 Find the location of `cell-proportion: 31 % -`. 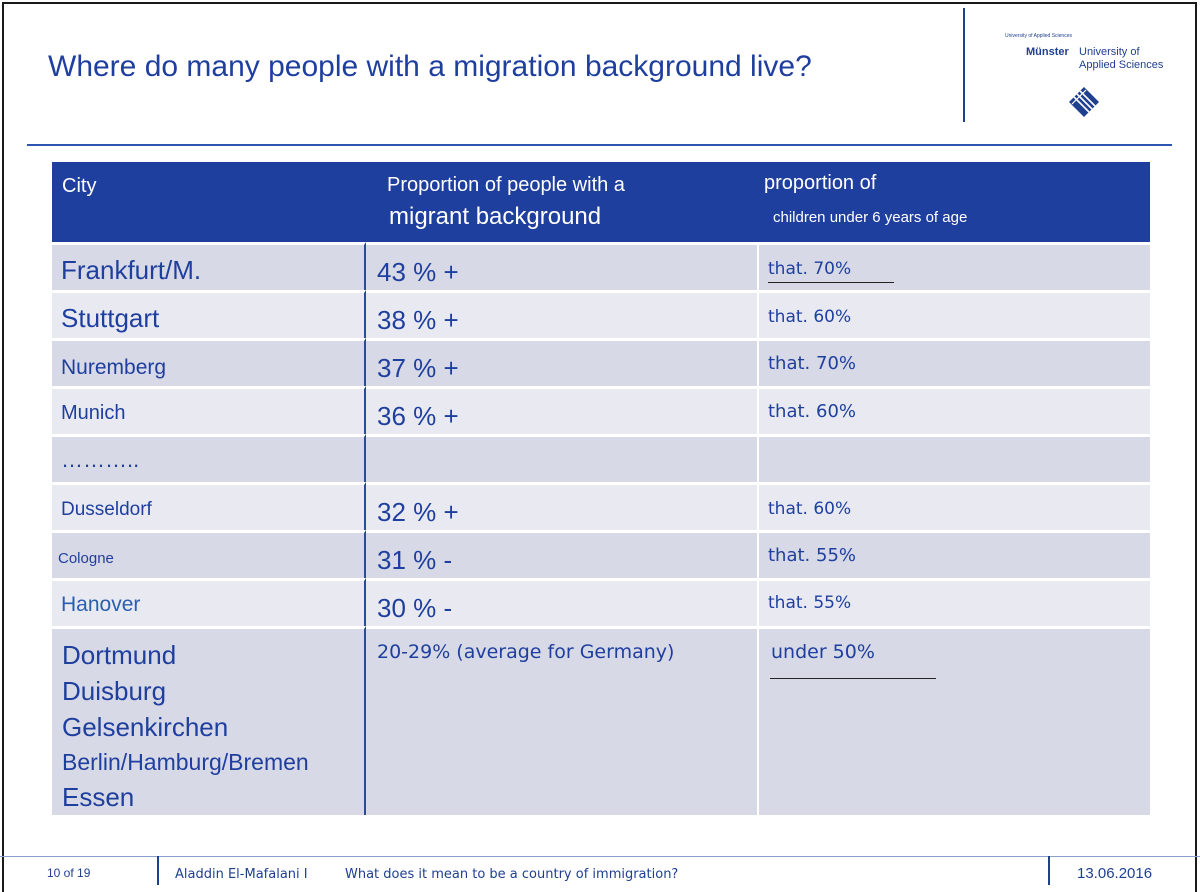

cell-proportion: 31 % - is located at coordinates (562, 554).